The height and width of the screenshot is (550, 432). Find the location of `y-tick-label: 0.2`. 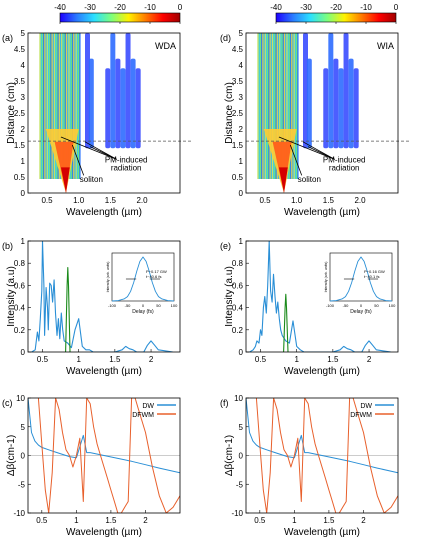

y-tick-label: 0.2 is located at coordinates (20, 330).